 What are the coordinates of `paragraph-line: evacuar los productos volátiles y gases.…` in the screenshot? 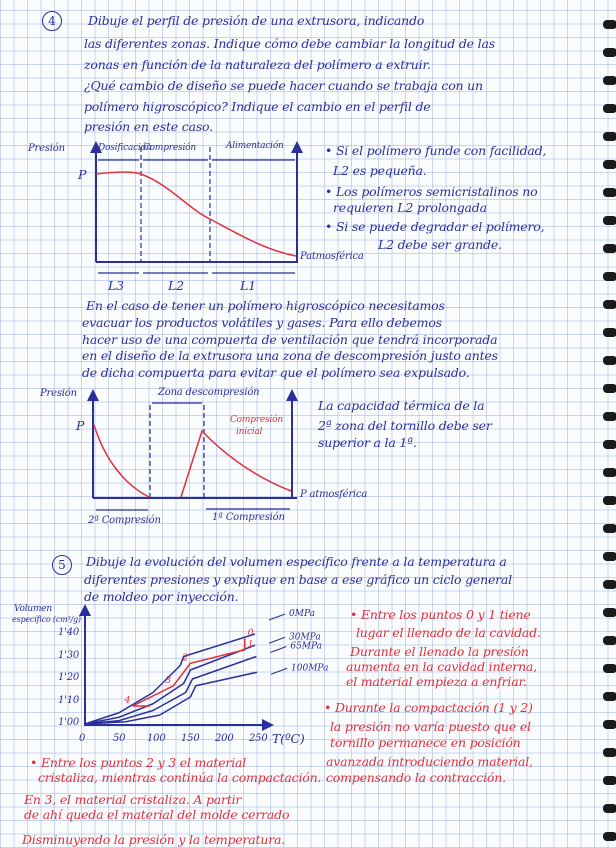 It's located at (262, 322).